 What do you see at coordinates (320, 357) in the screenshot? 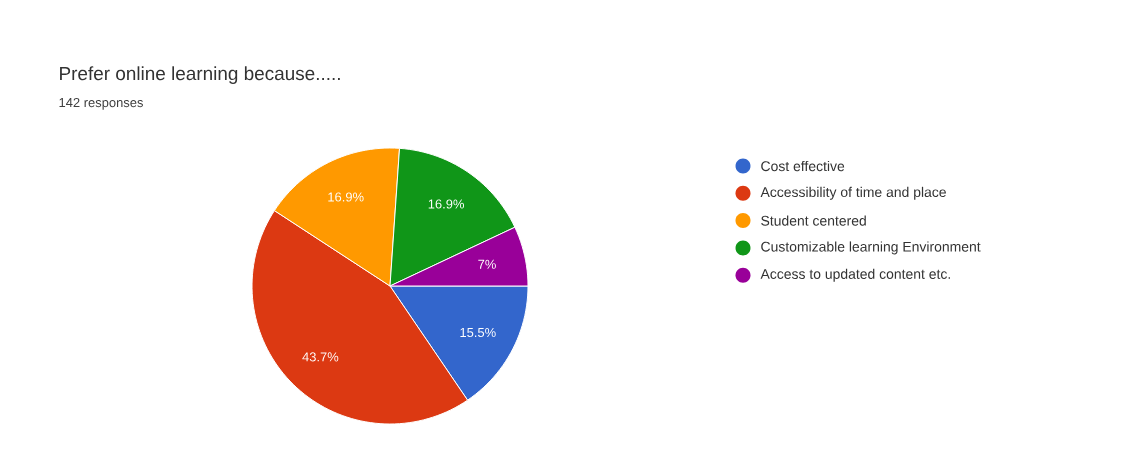
I see `data-label: 43.7%` at bounding box center [320, 357].